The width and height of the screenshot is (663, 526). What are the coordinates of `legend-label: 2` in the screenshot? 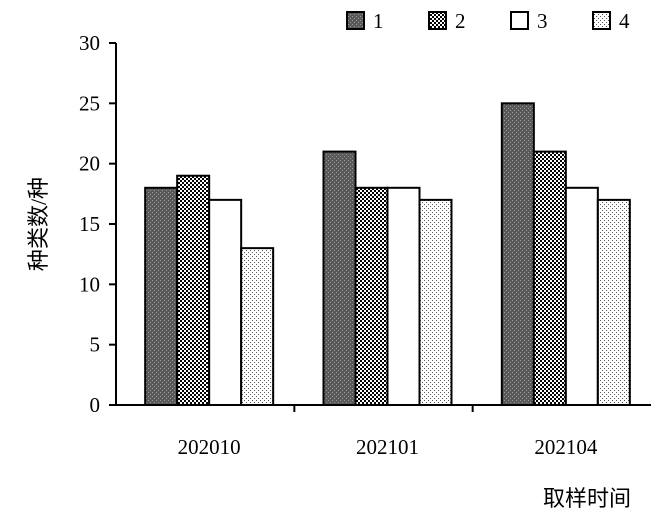 It's located at (460, 21).